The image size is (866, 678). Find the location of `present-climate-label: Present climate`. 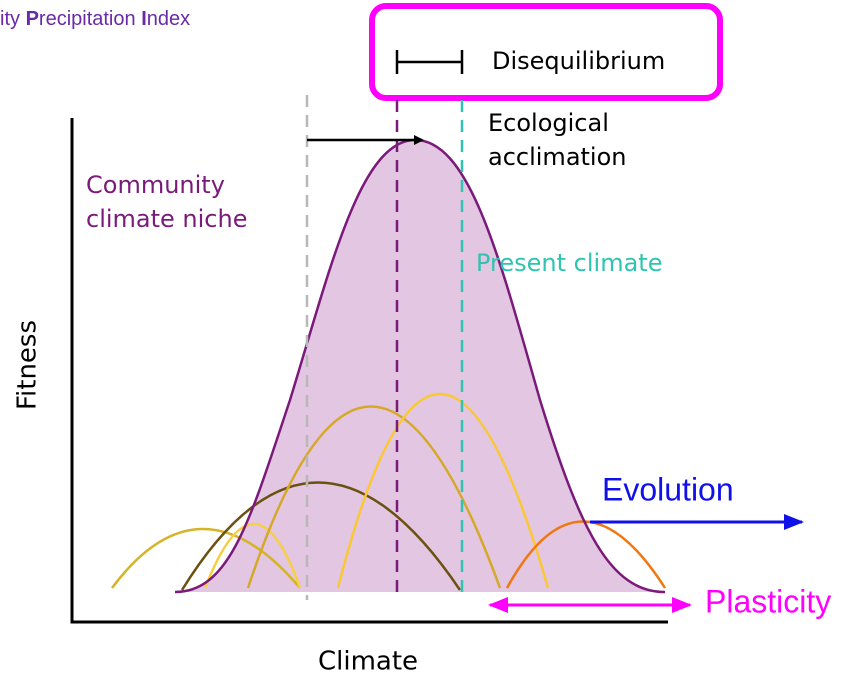

present-climate-label: Present climate is located at coordinates (569, 263).